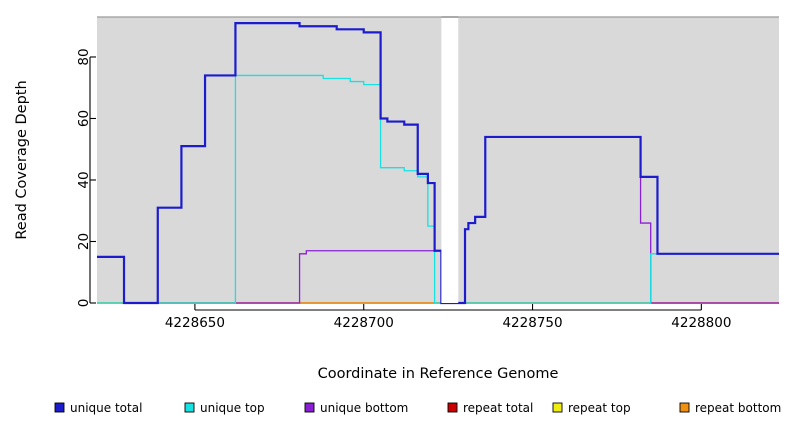  What do you see at coordinates (84, 303) in the screenshot?
I see `y-tick-label-0: 0` at bounding box center [84, 303].